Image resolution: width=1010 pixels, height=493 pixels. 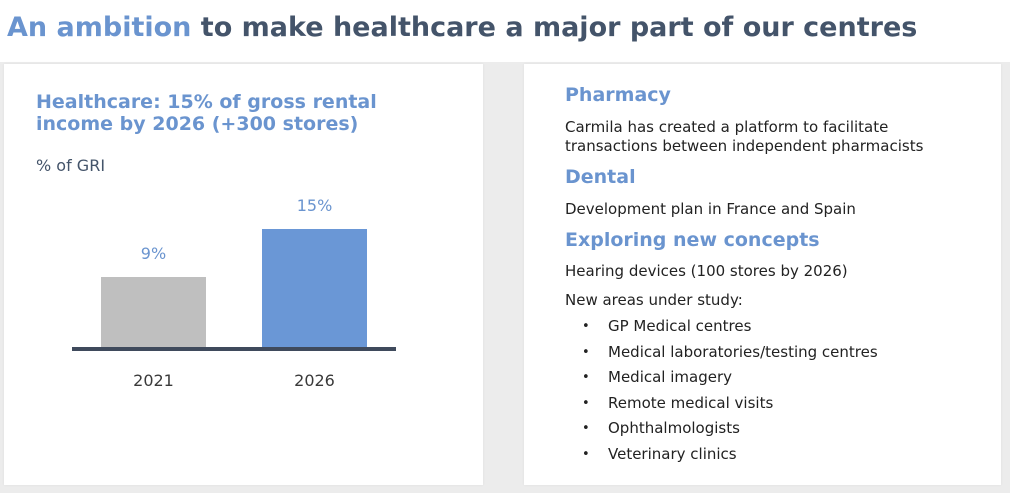 I want to click on list-item: • Ophthalmologists, so click(x=721, y=429).